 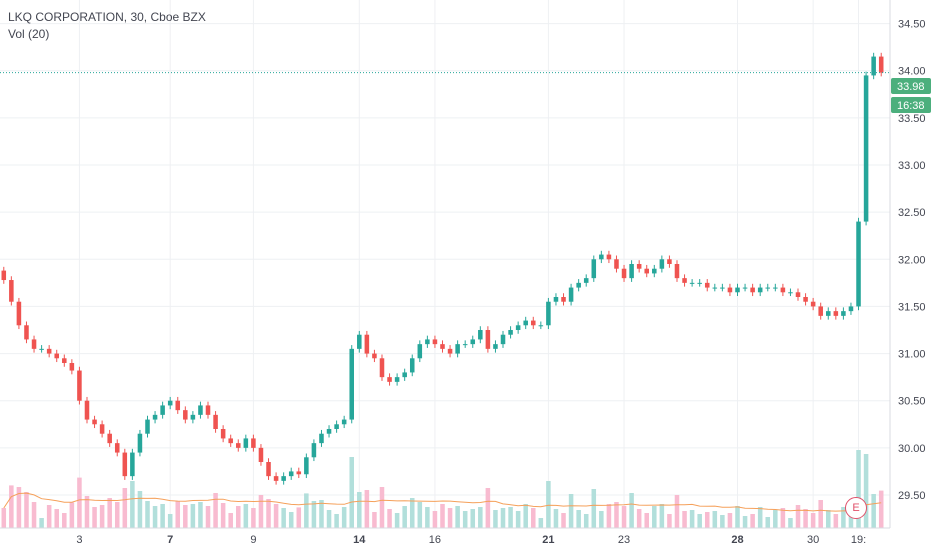 I want to click on last-price-label: 33.98, so click(x=911, y=87).